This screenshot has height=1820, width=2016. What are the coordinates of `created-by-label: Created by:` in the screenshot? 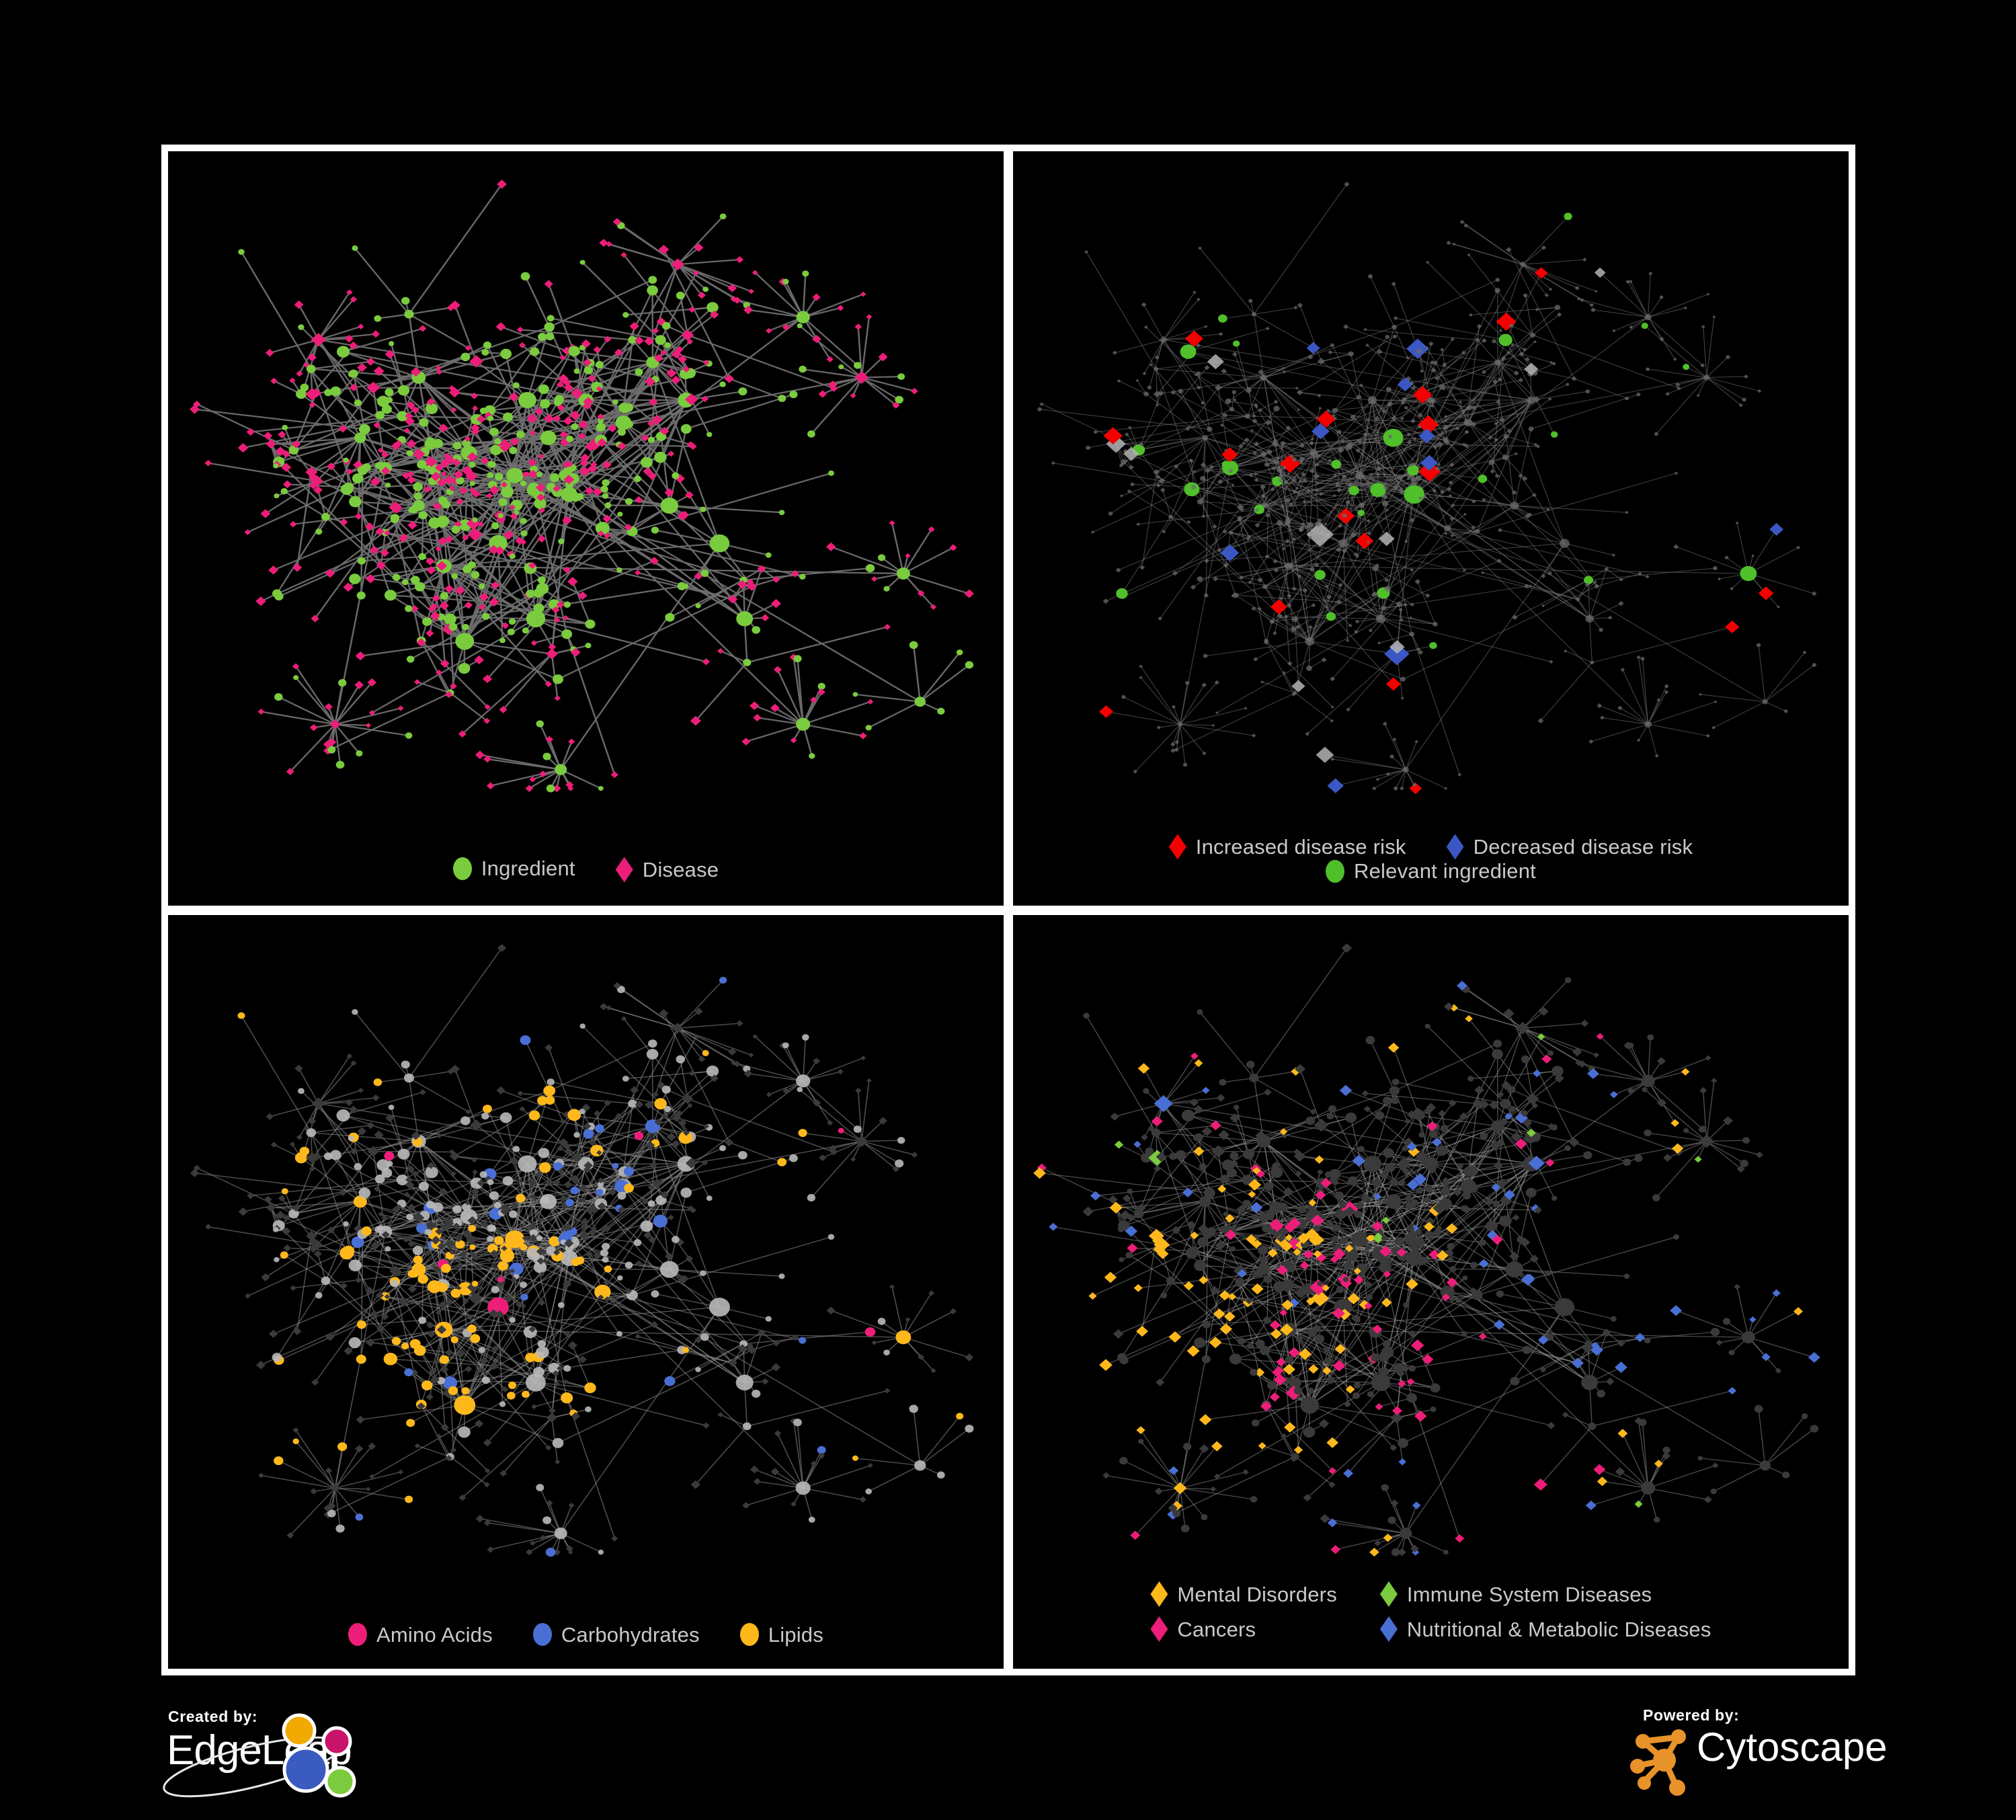 It's located at (213, 1716).